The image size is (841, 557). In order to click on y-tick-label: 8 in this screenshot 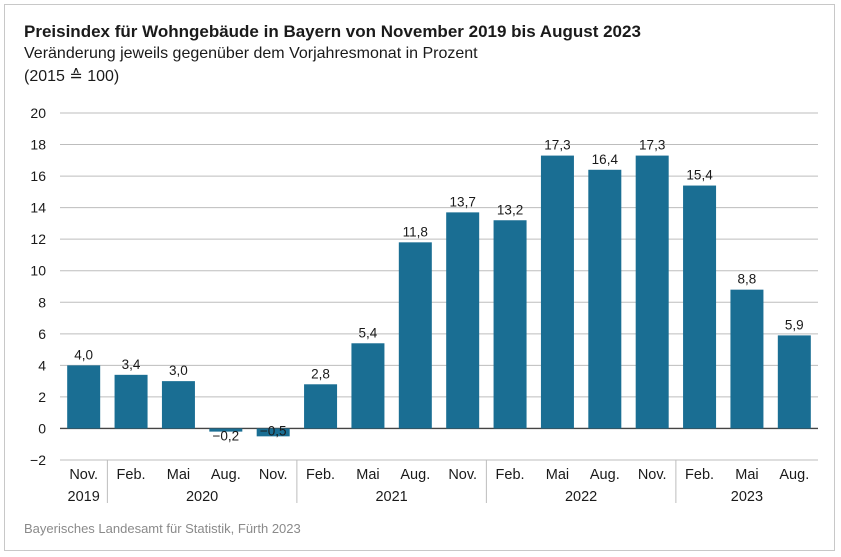, I will do `click(42, 302)`.